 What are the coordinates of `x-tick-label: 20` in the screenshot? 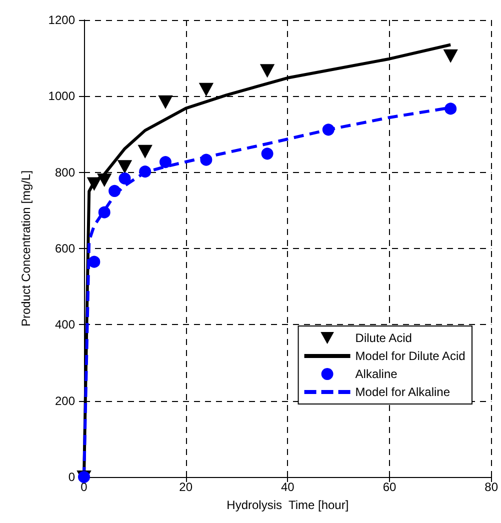 It's located at (186, 487).